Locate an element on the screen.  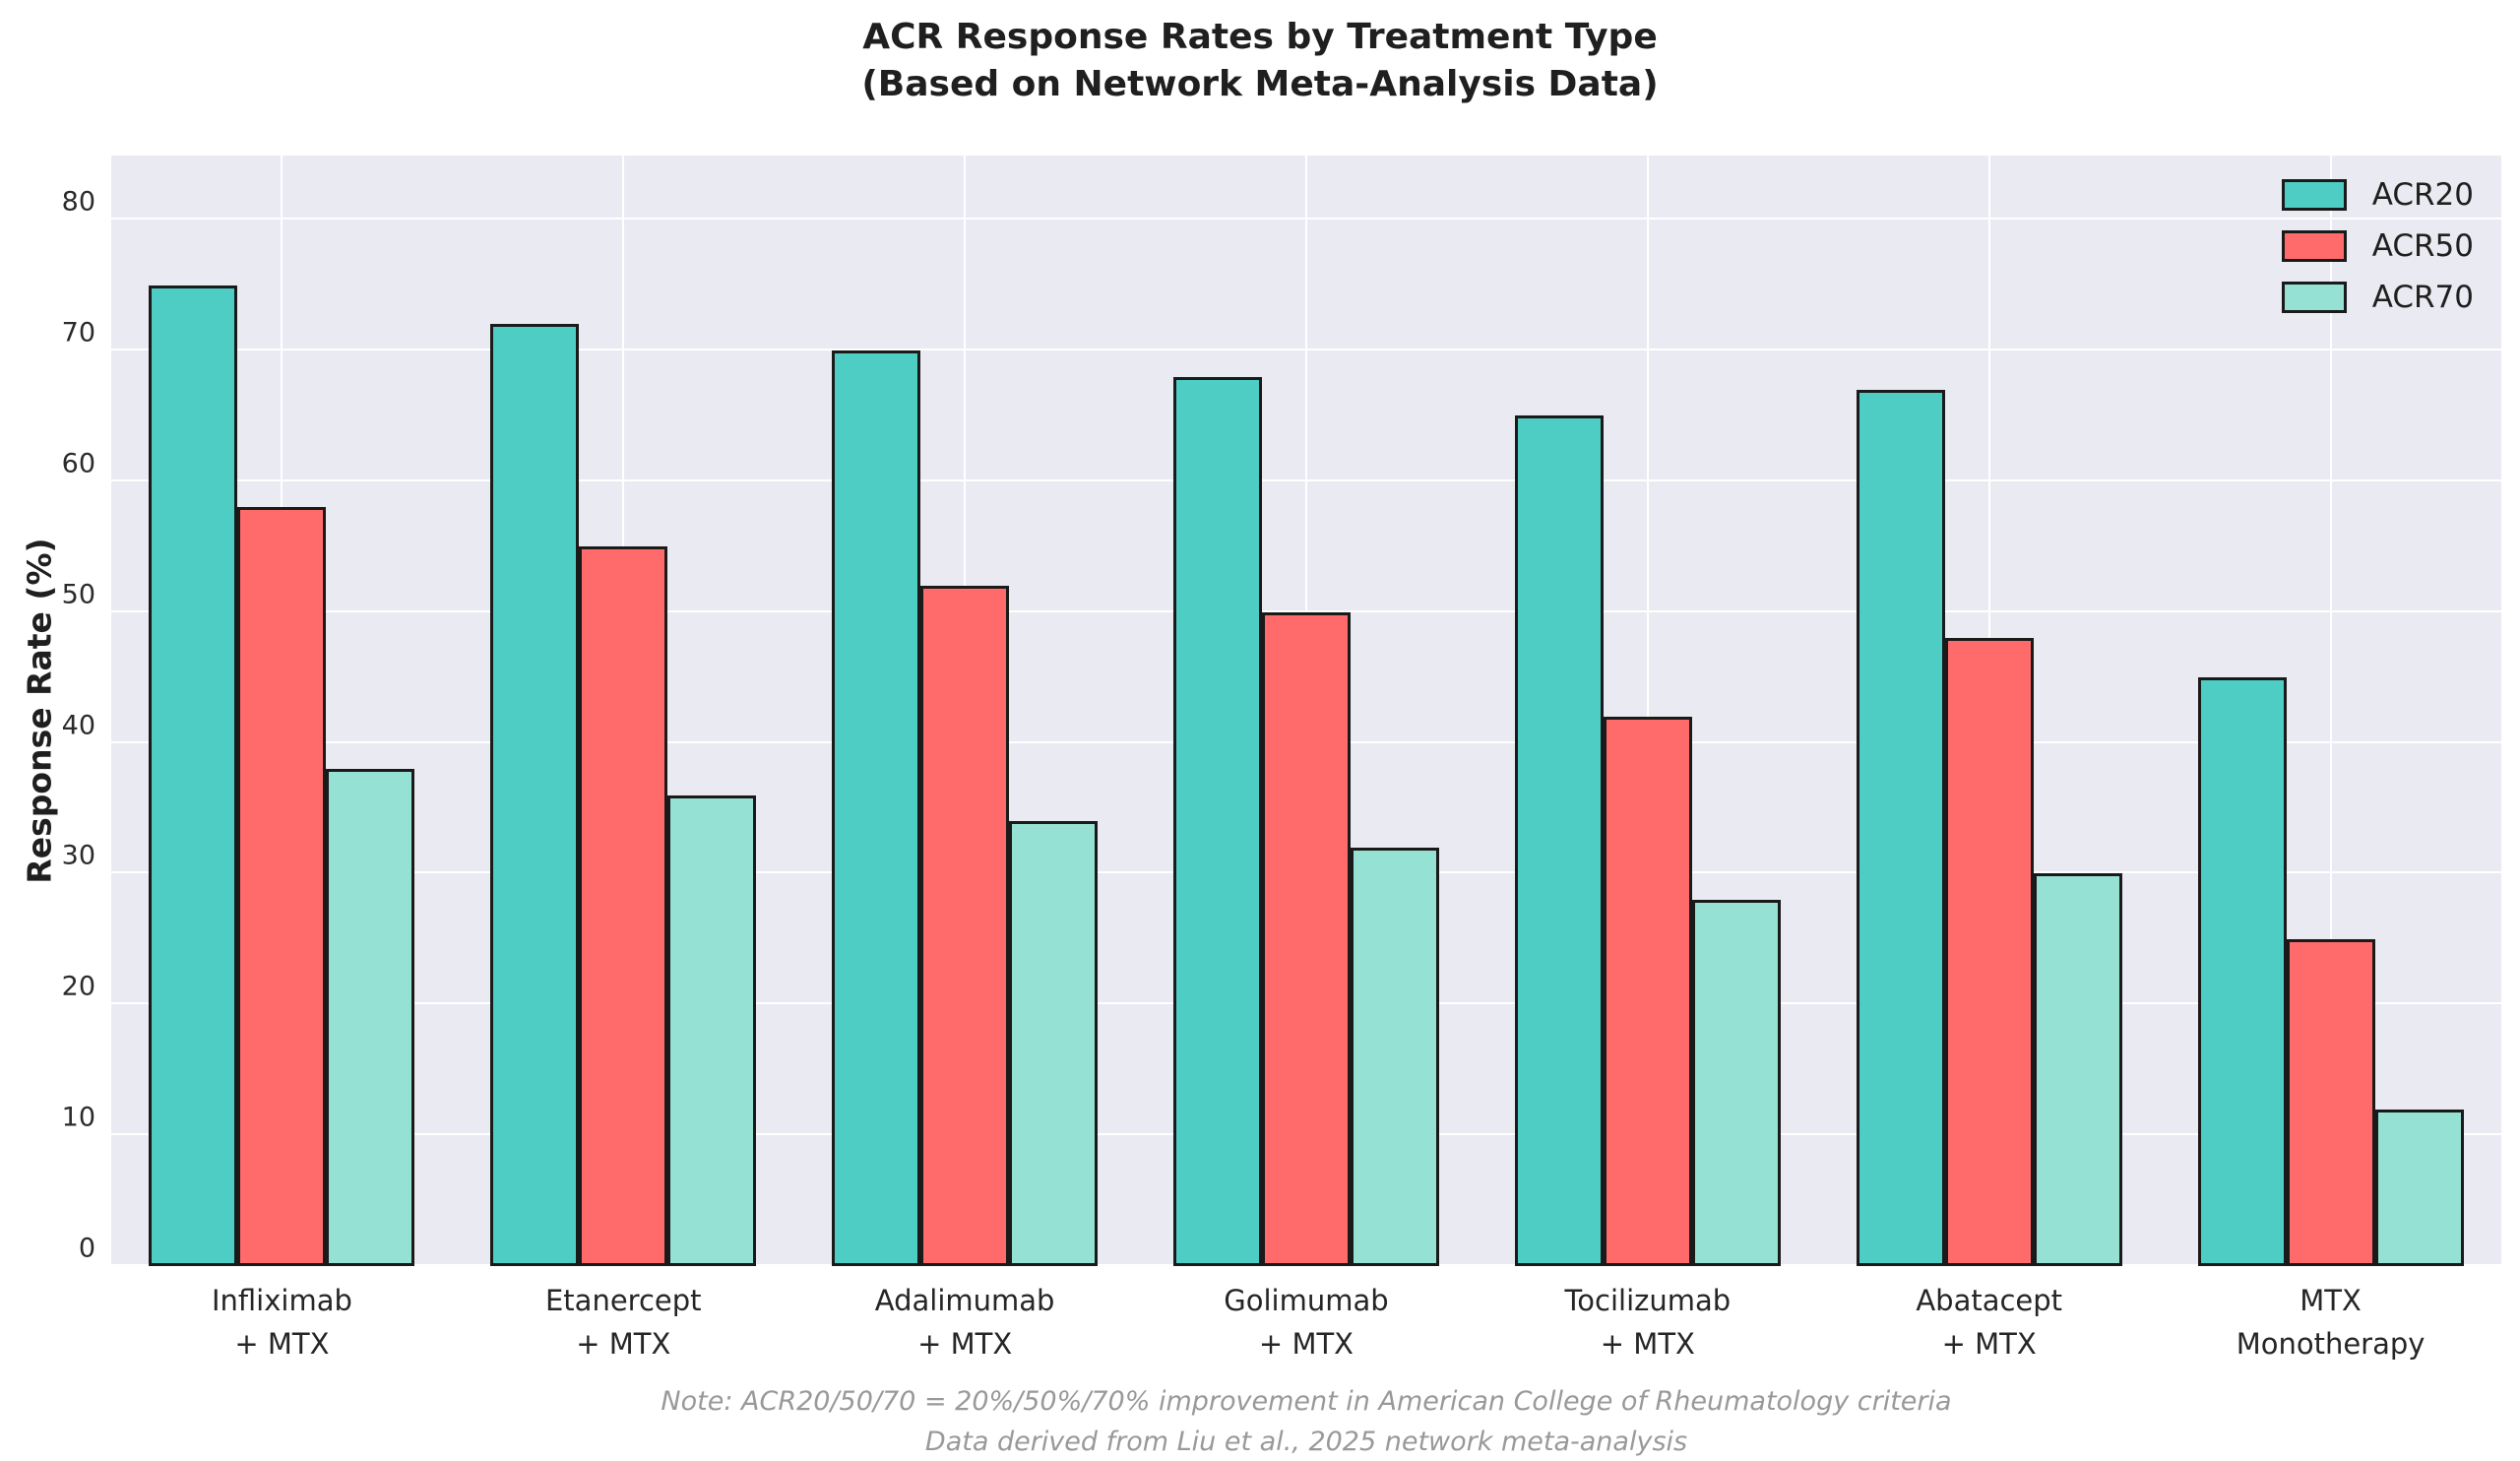
legend-label-acr50: ACR50 is located at coordinates (2422, 246).